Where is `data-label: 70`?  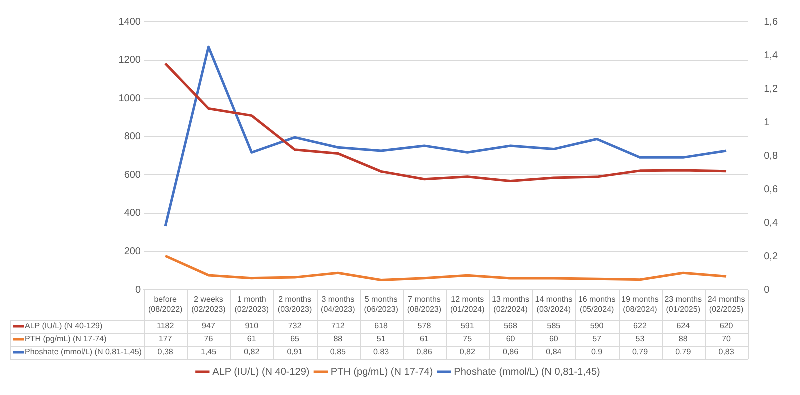 data-label: 70 is located at coordinates (727, 339).